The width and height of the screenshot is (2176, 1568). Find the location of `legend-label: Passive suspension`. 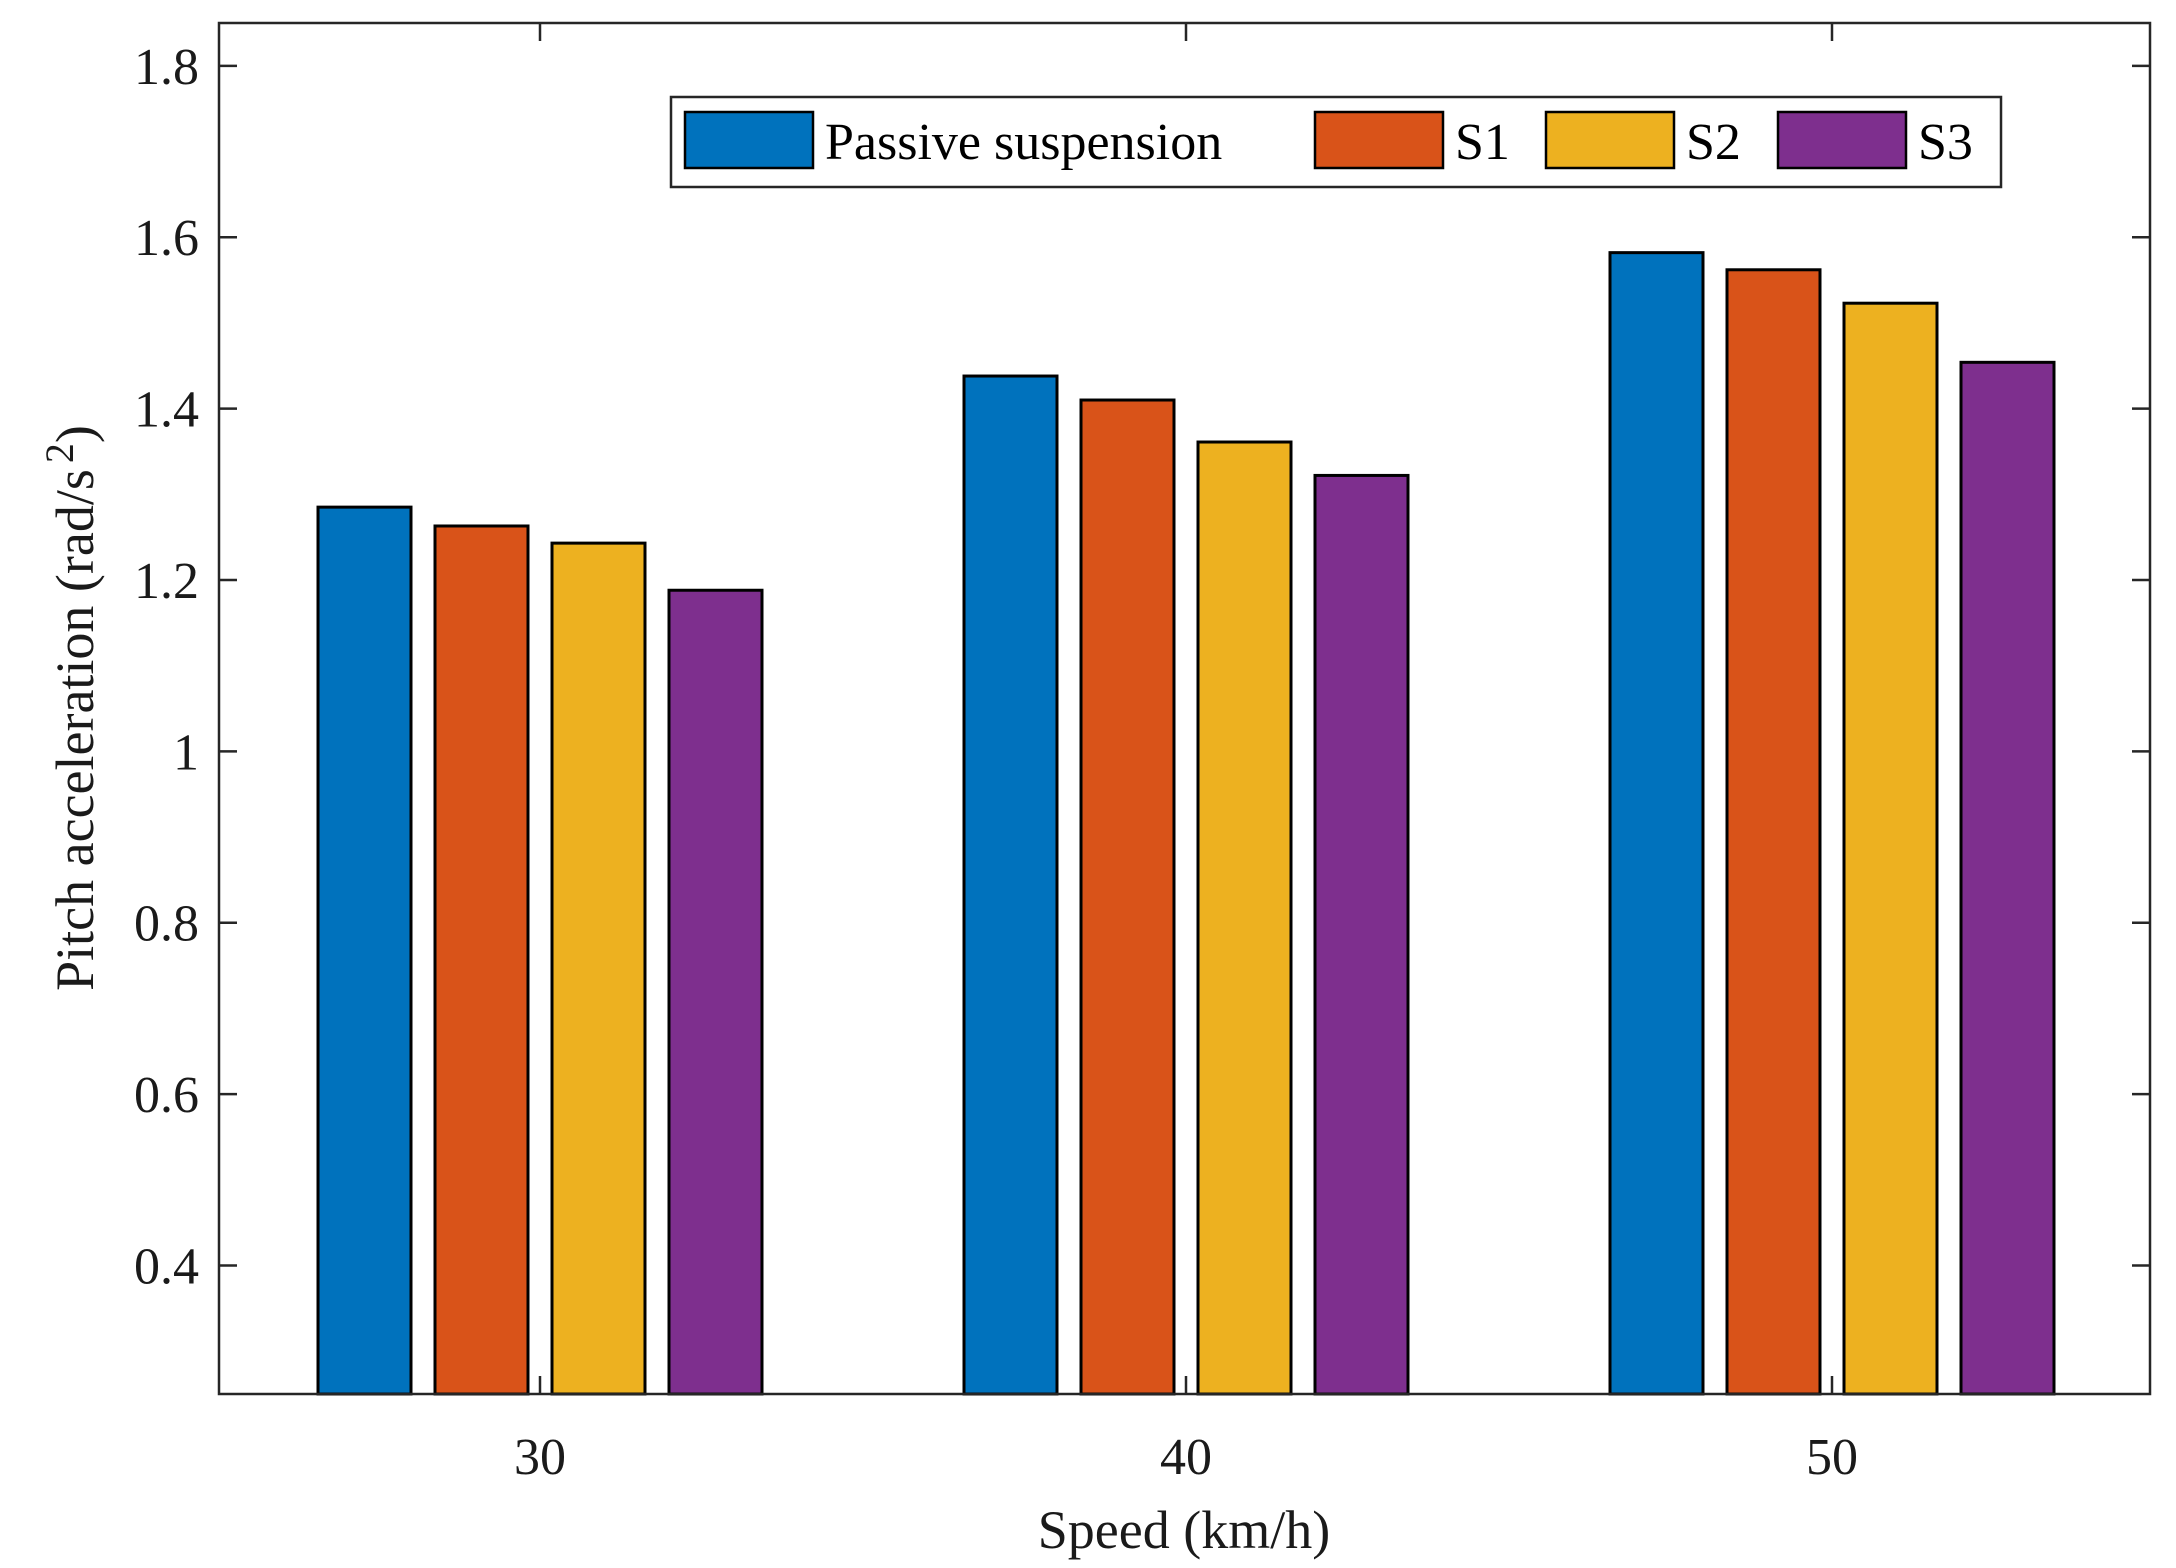

legend-label: Passive suspension is located at coordinates (1023, 142).